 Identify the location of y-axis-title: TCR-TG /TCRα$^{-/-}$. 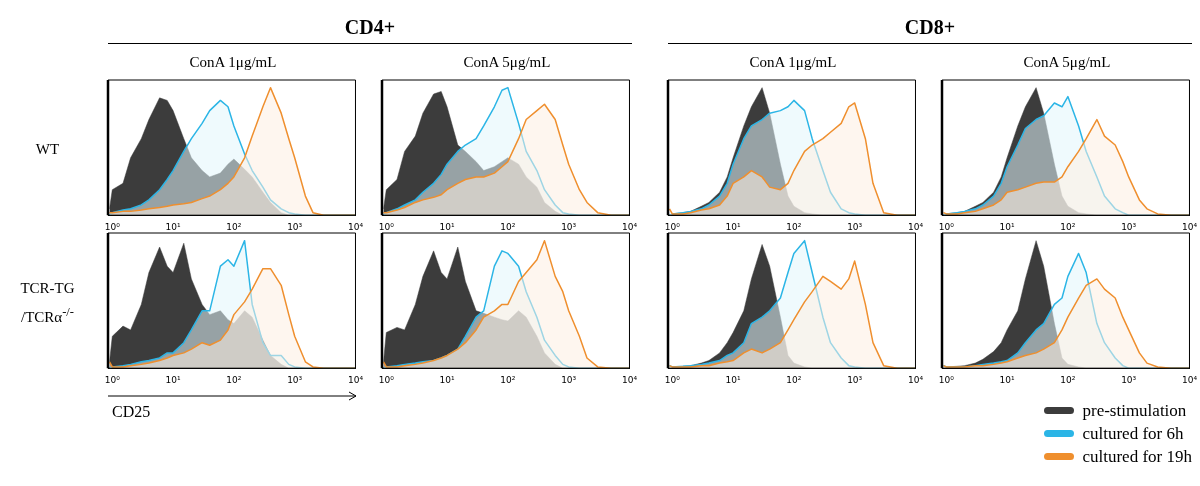
(47, 302).